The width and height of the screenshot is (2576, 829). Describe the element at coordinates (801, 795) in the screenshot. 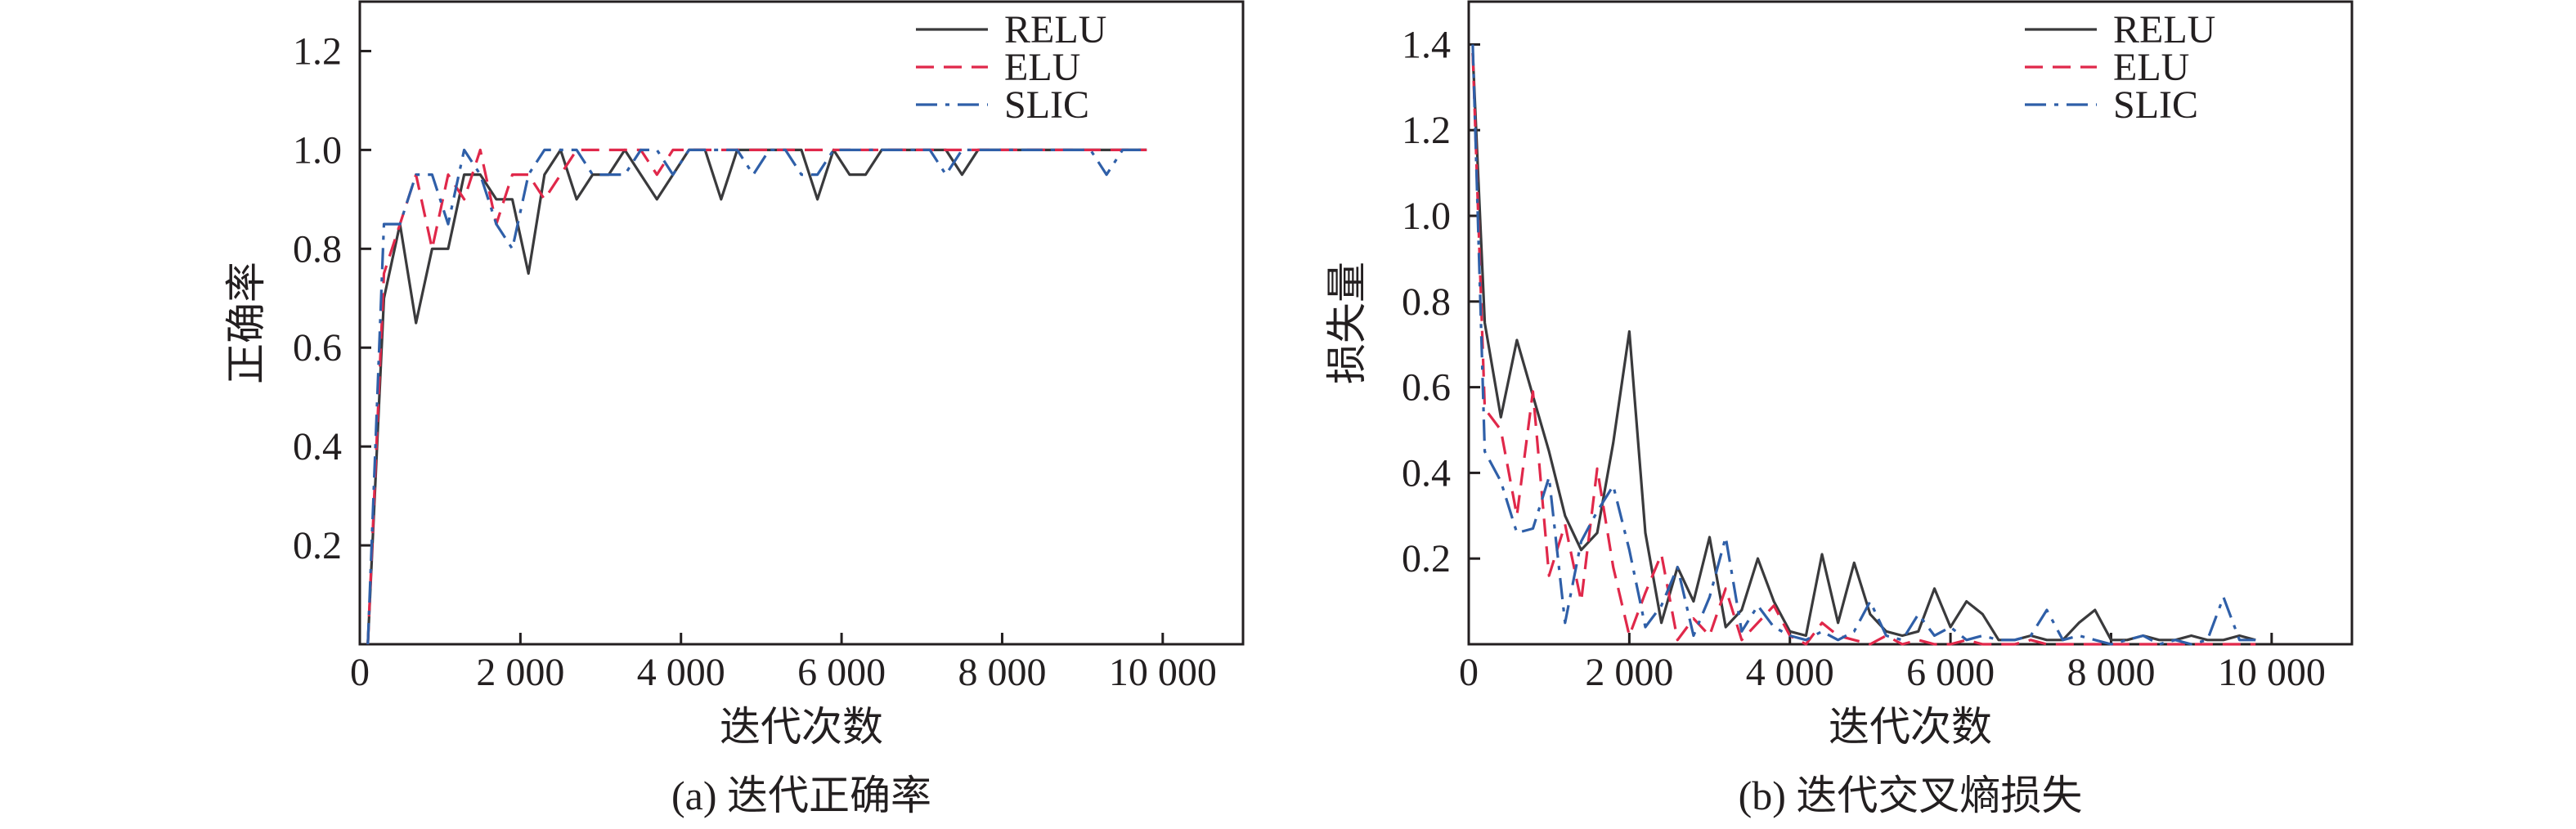

I see `chart-caption: (a) 迭代正确率` at that location.